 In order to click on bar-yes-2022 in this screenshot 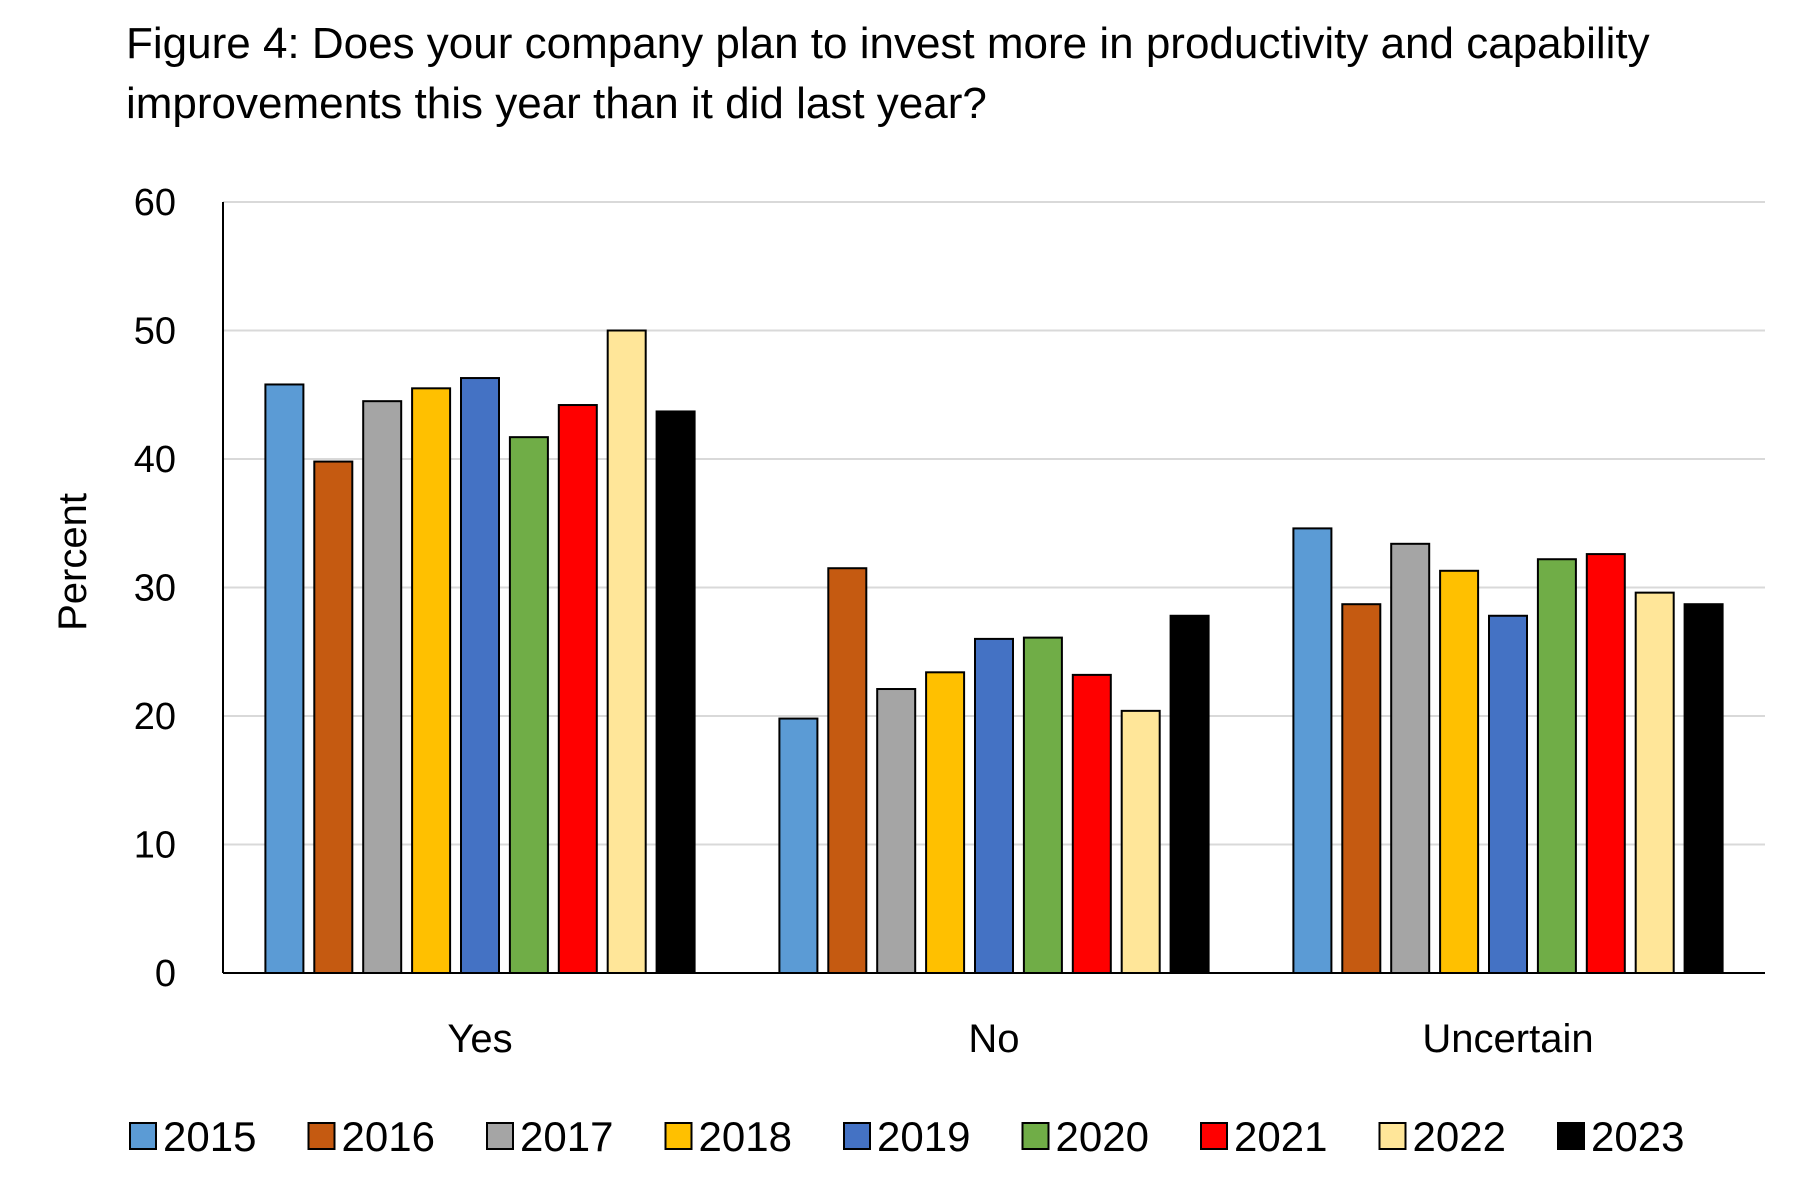, I will do `click(626, 651)`.